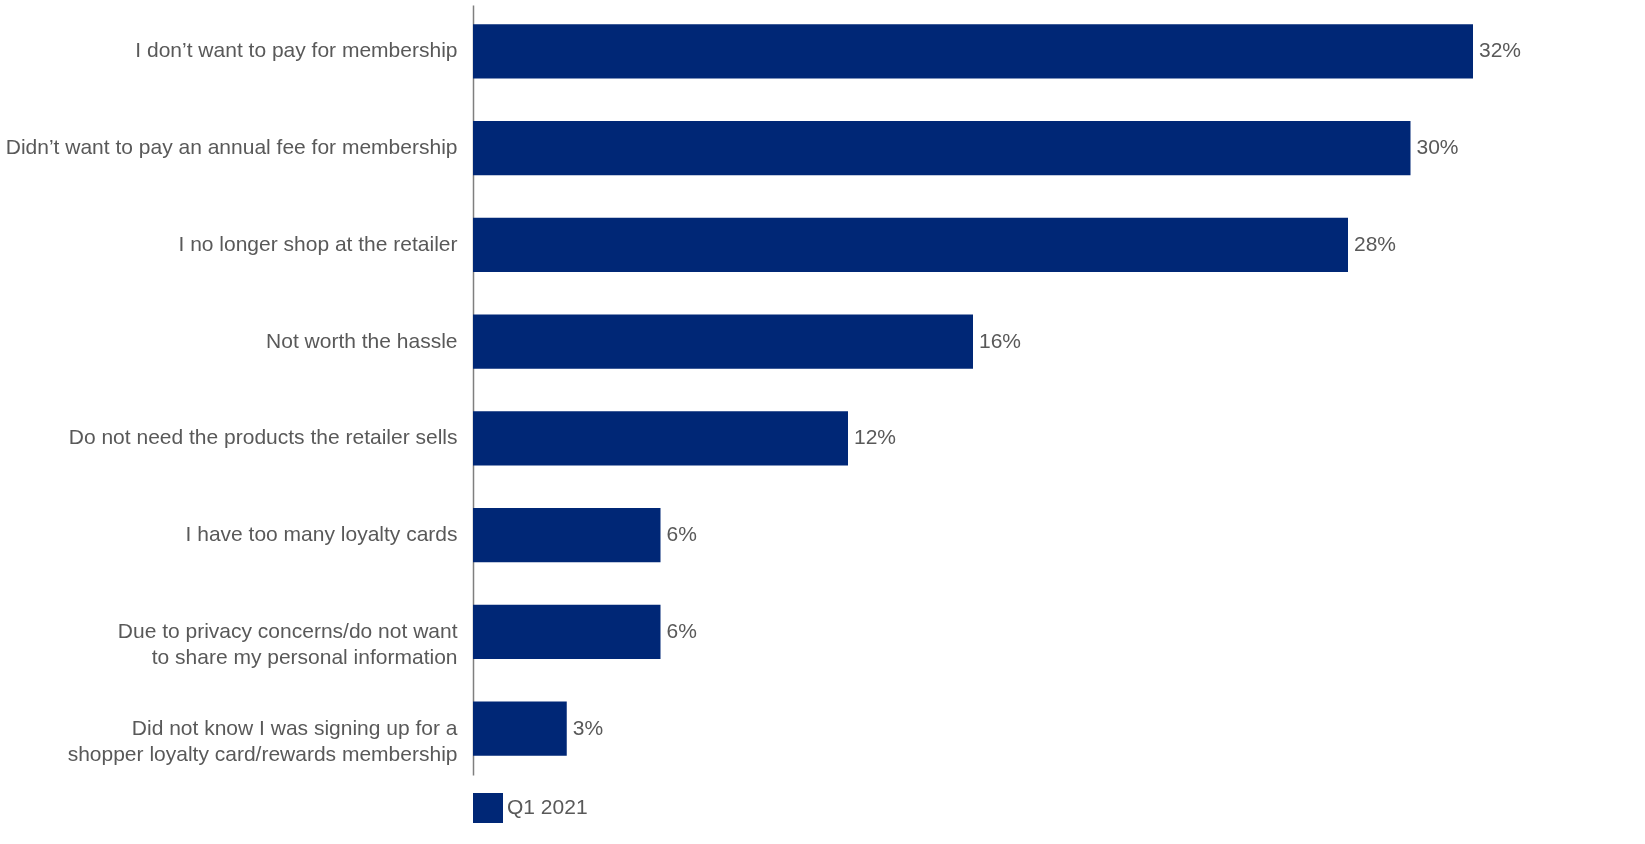  What do you see at coordinates (1437, 147) in the screenshot?
I see `data-label: 30%` at bounding box center [1437, 147].